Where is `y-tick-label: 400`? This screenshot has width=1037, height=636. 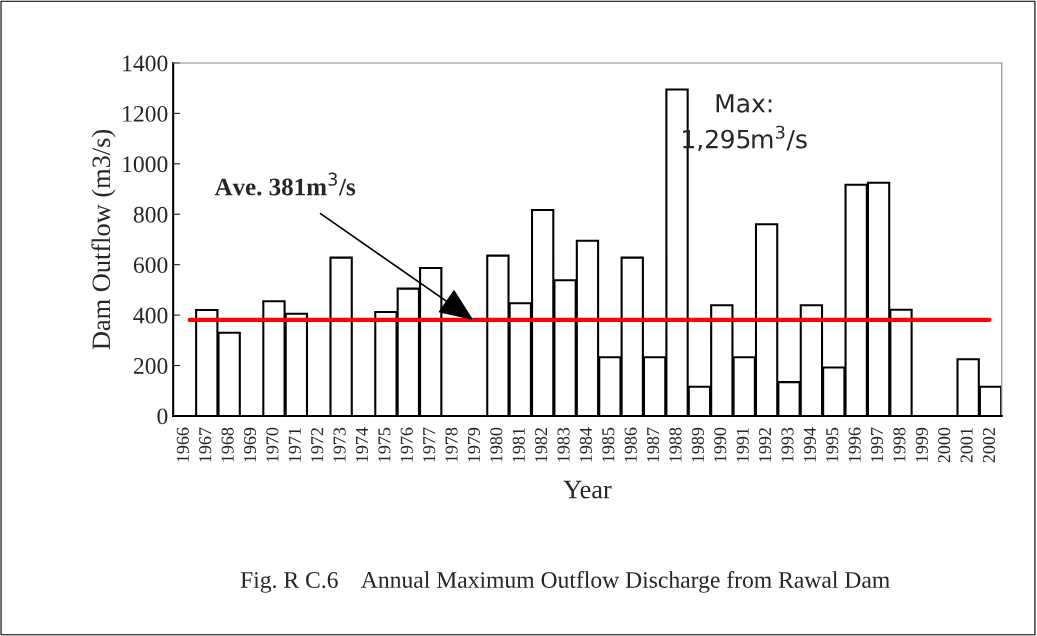 y-tick-label: 400 is located at coordinates (150, 315).